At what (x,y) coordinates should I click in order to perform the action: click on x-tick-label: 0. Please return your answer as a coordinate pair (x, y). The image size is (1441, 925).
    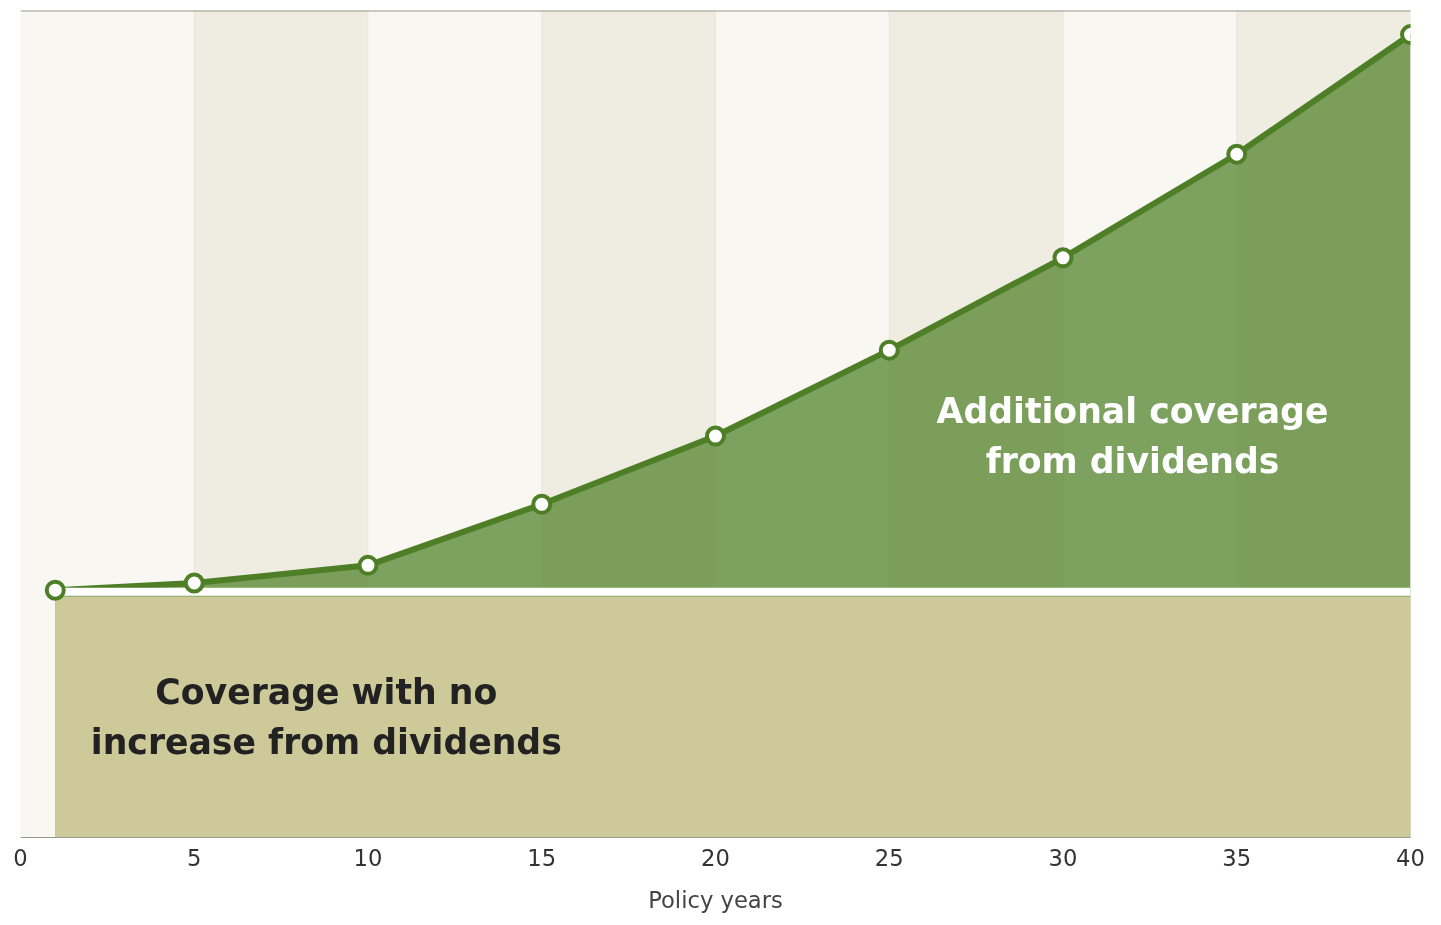
    Looking at the image, I should click on (20, 857).